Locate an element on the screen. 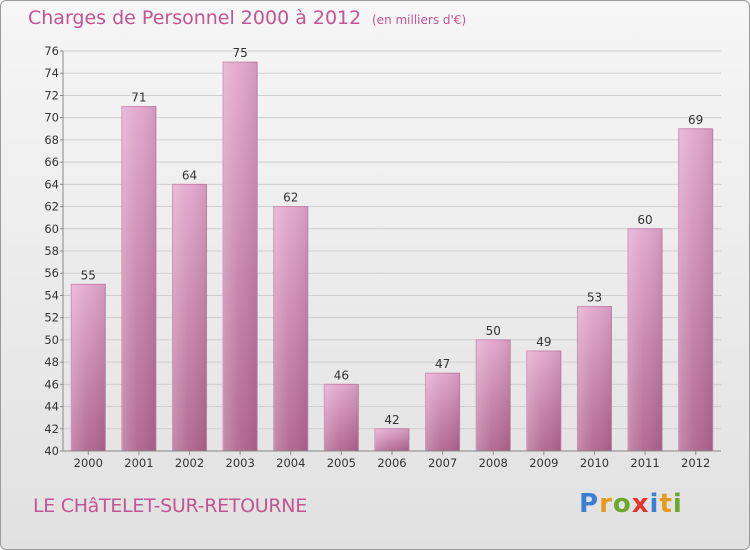 This screenshot has height=550, width=750. x-tick-label: 2005 is located at coordinates (341, 463).